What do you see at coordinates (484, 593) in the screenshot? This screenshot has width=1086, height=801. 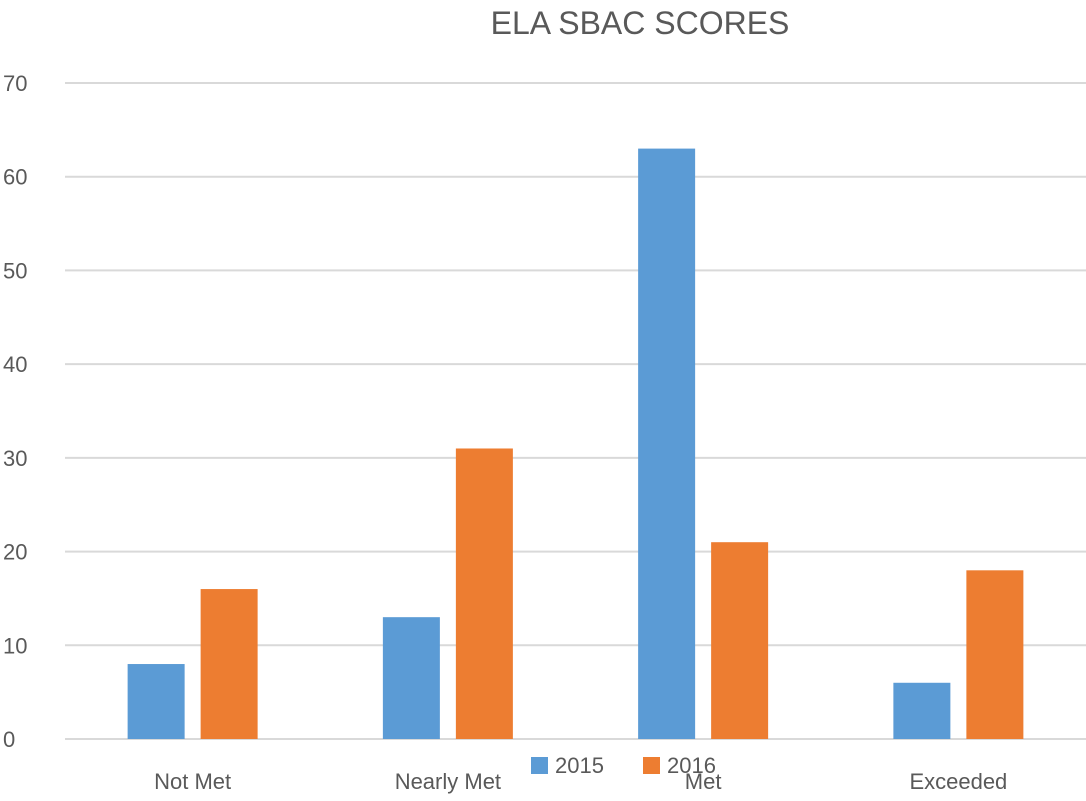 I see `bar-2016-nearly-met` at bounding box center [484, 593].